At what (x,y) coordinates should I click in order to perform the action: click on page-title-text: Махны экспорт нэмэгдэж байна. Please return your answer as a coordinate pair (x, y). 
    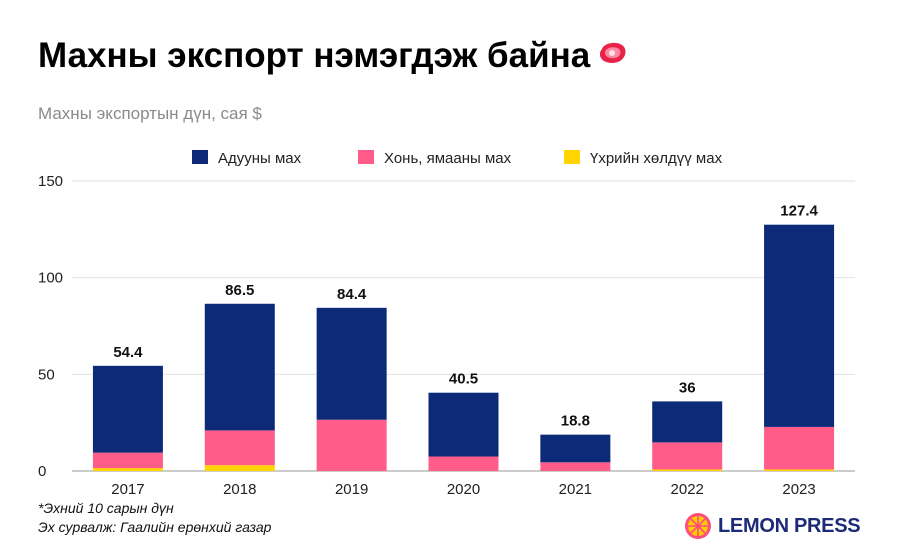
    Looking at the image, I should click on (314, 55).